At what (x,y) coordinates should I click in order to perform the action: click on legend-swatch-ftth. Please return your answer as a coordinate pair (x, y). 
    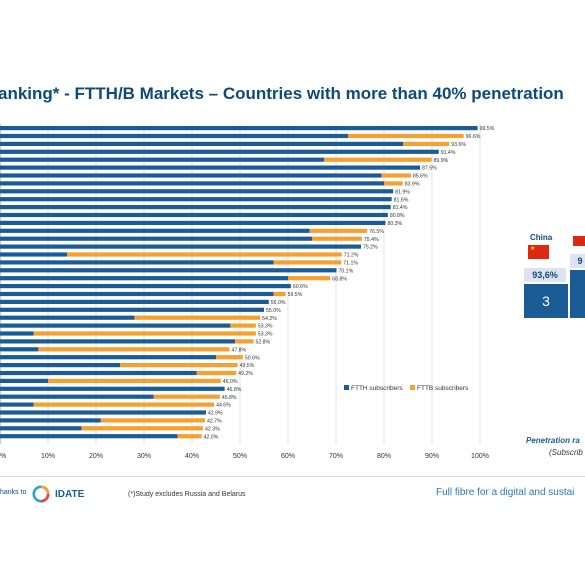
    Looking at the image, I should click on (346, 387).